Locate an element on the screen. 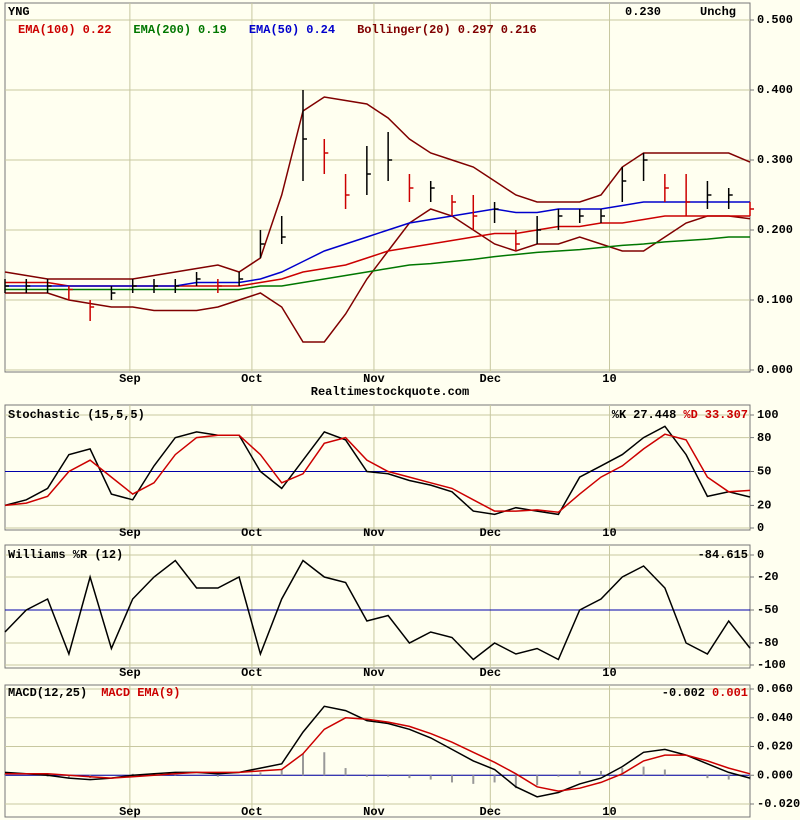  stochastic-panel is located at coordinates (377, 467).